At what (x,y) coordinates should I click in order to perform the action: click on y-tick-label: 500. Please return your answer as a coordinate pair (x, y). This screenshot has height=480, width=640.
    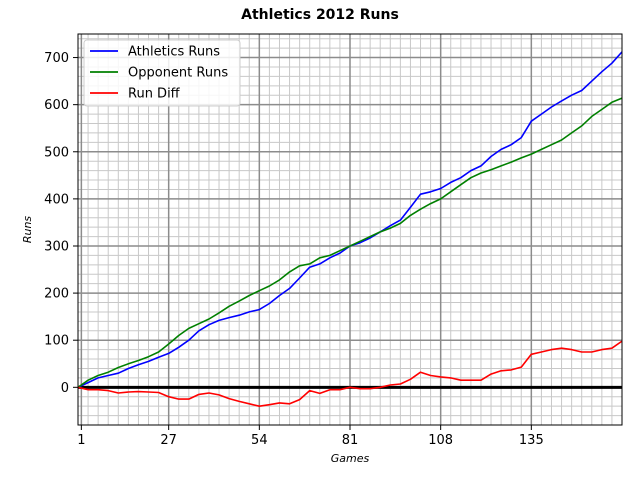
    Looking at the image, I should click on (56, 152).